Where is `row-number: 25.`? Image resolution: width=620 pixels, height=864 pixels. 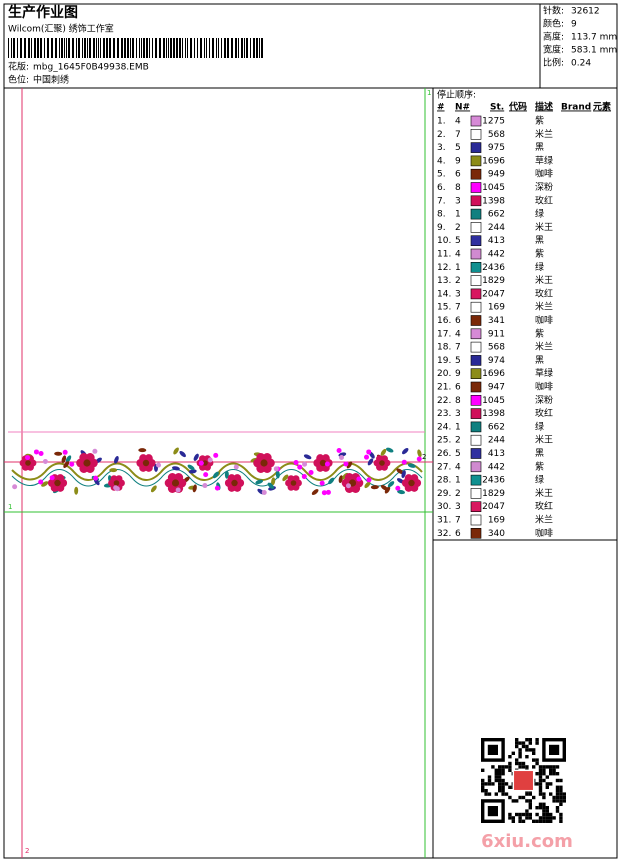
row-number: 25. is located at coordinates (444, 441).